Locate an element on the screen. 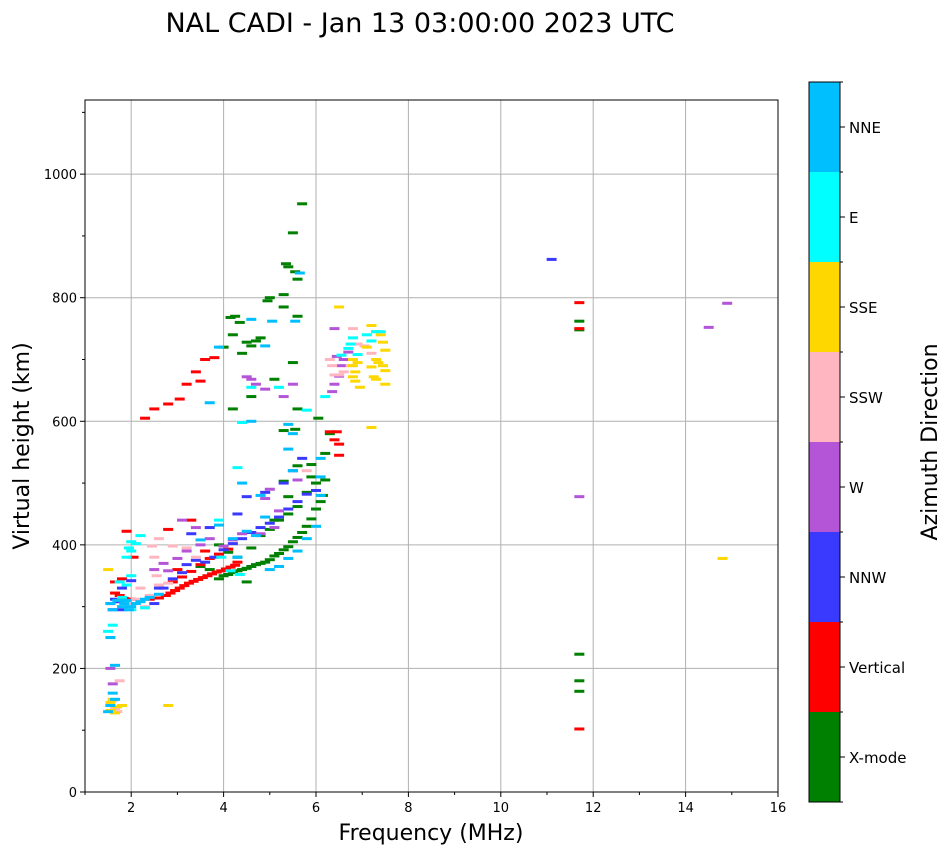 The width and height of the screenshot is (951, 856). x-tick-label: 6 is located at coordinates (316, 808).